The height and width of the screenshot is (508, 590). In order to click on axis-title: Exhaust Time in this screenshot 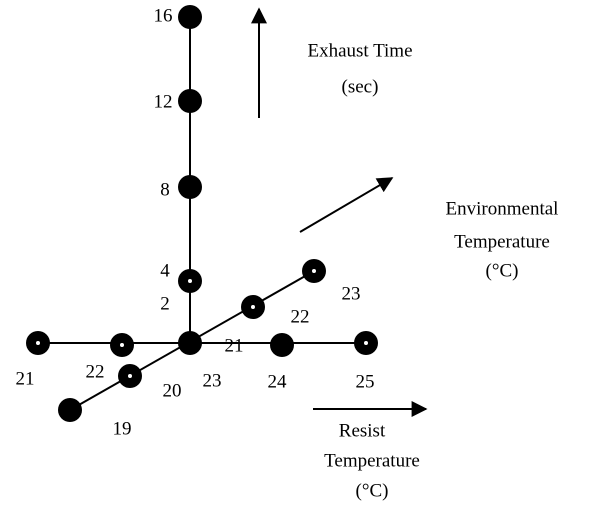, I will do `click(359, 50)`.